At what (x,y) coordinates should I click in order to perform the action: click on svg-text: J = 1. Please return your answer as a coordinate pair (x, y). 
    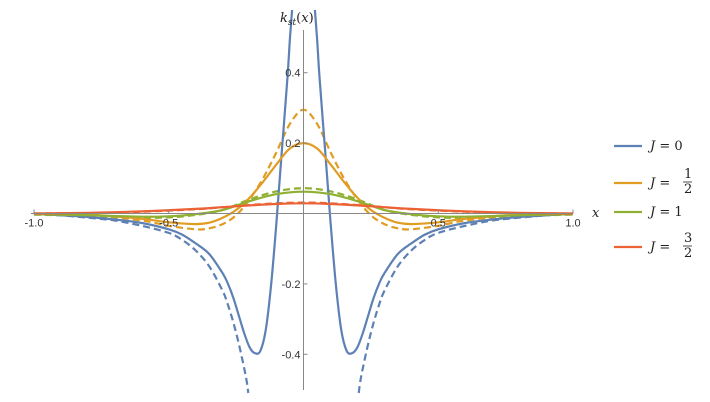
    Looking at the image, I should click on (665, 212).